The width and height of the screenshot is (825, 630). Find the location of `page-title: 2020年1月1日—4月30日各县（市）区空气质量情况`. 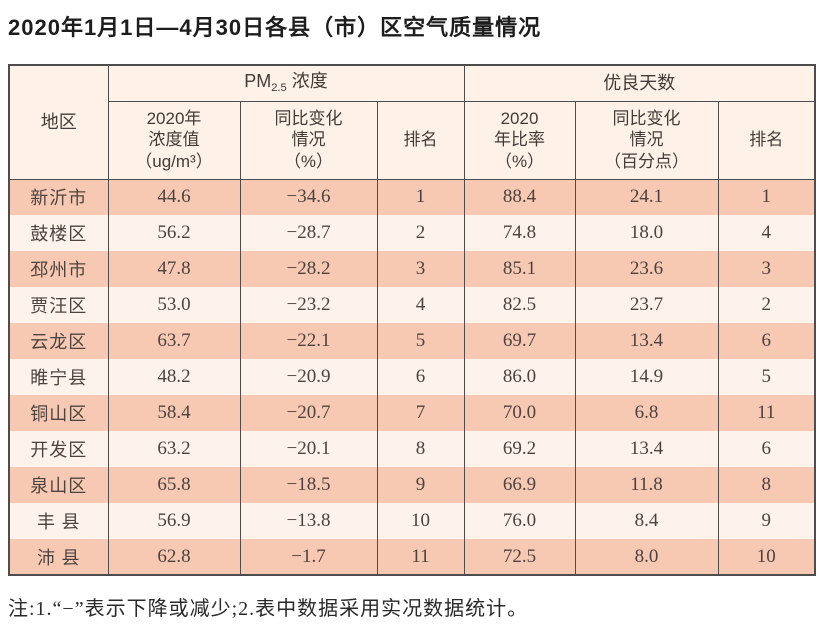

page-title: 2020年1月1日—4月30日各县（市）区空气质量情况 is located at coordinates (275, 27).